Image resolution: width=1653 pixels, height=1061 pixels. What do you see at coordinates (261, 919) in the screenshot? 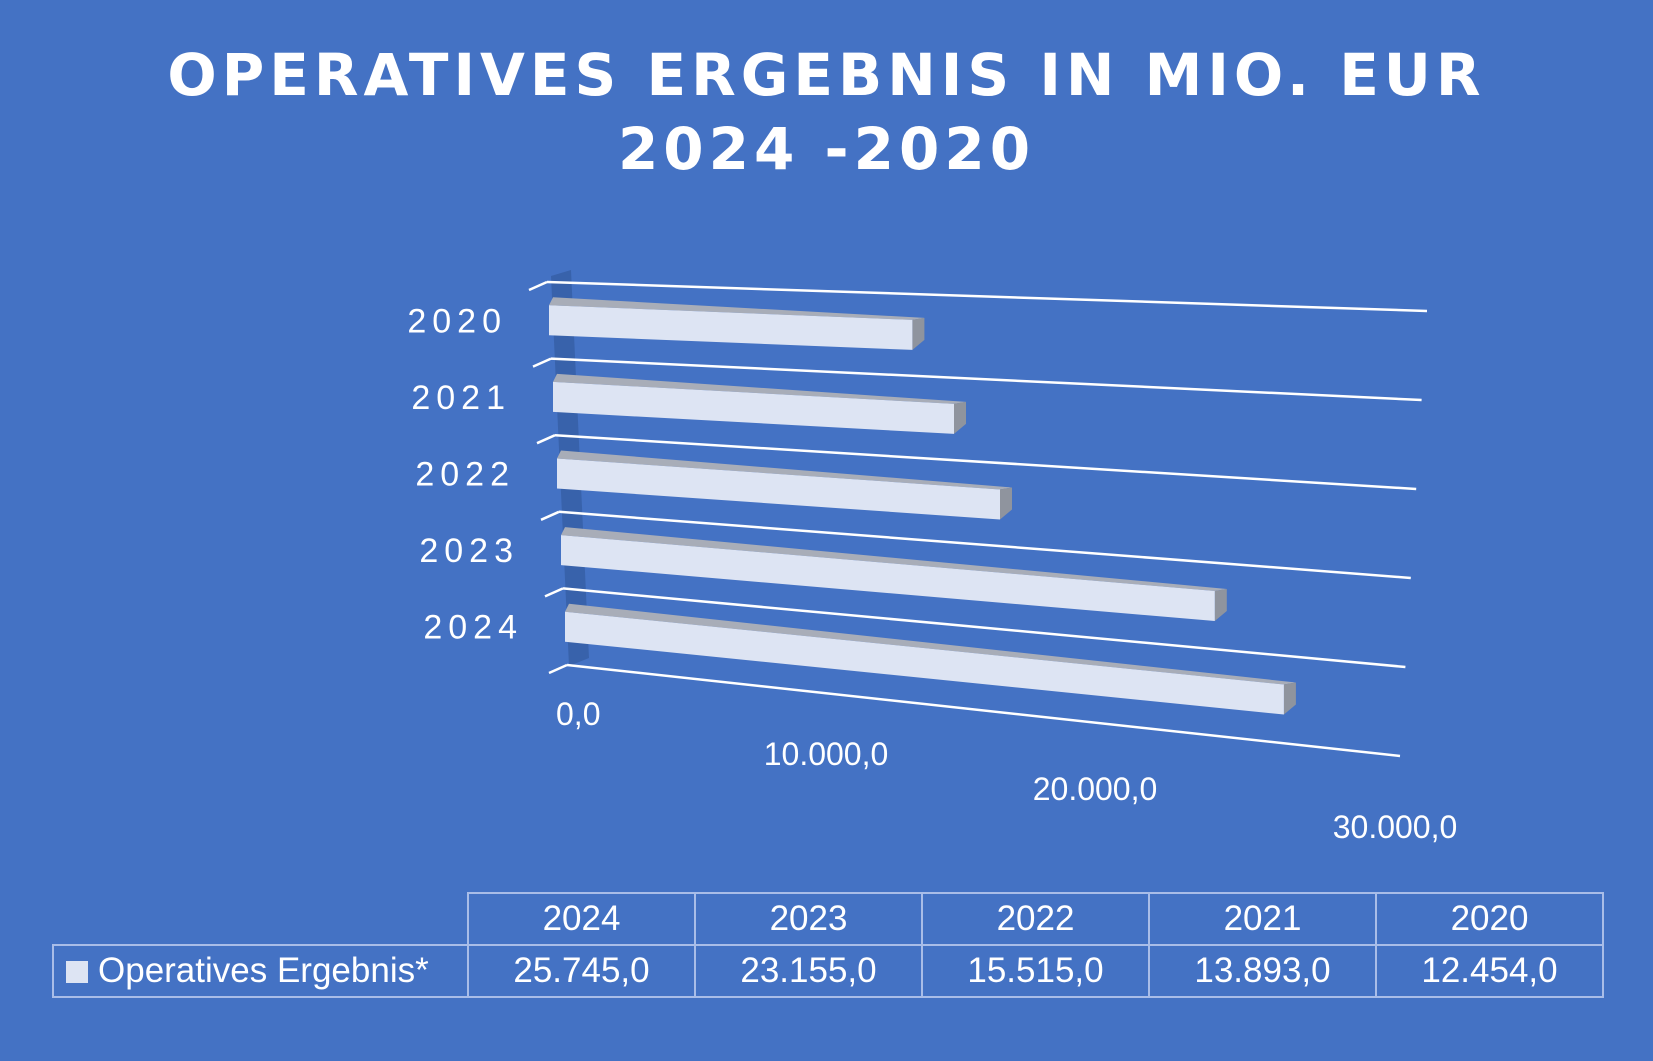
I see `data-table-corner-cell` at bounding box center [261, 919].